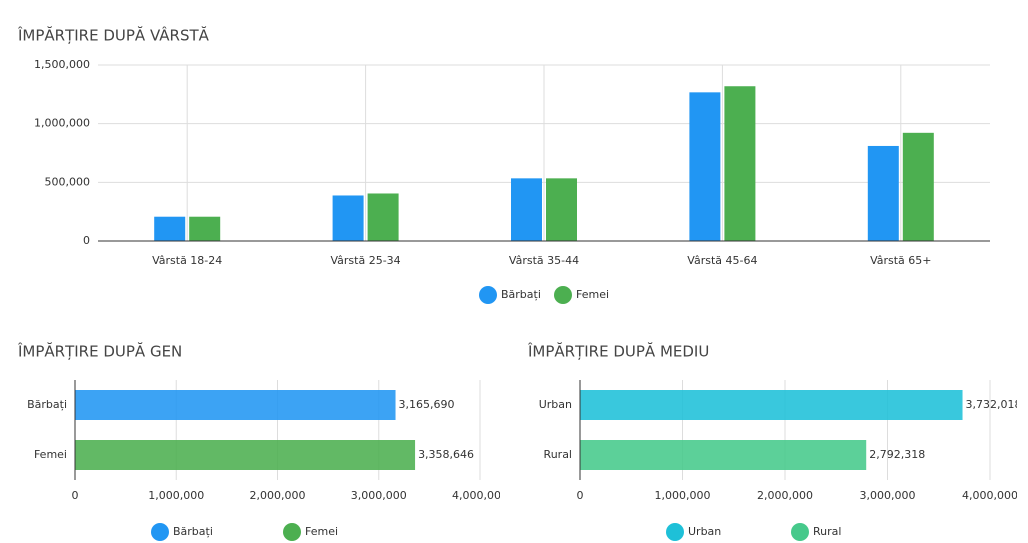  I want to click on chart-title: ÎMPĂRȚIRE DUPĂ VÂRSTĂ, so click(113, 35).